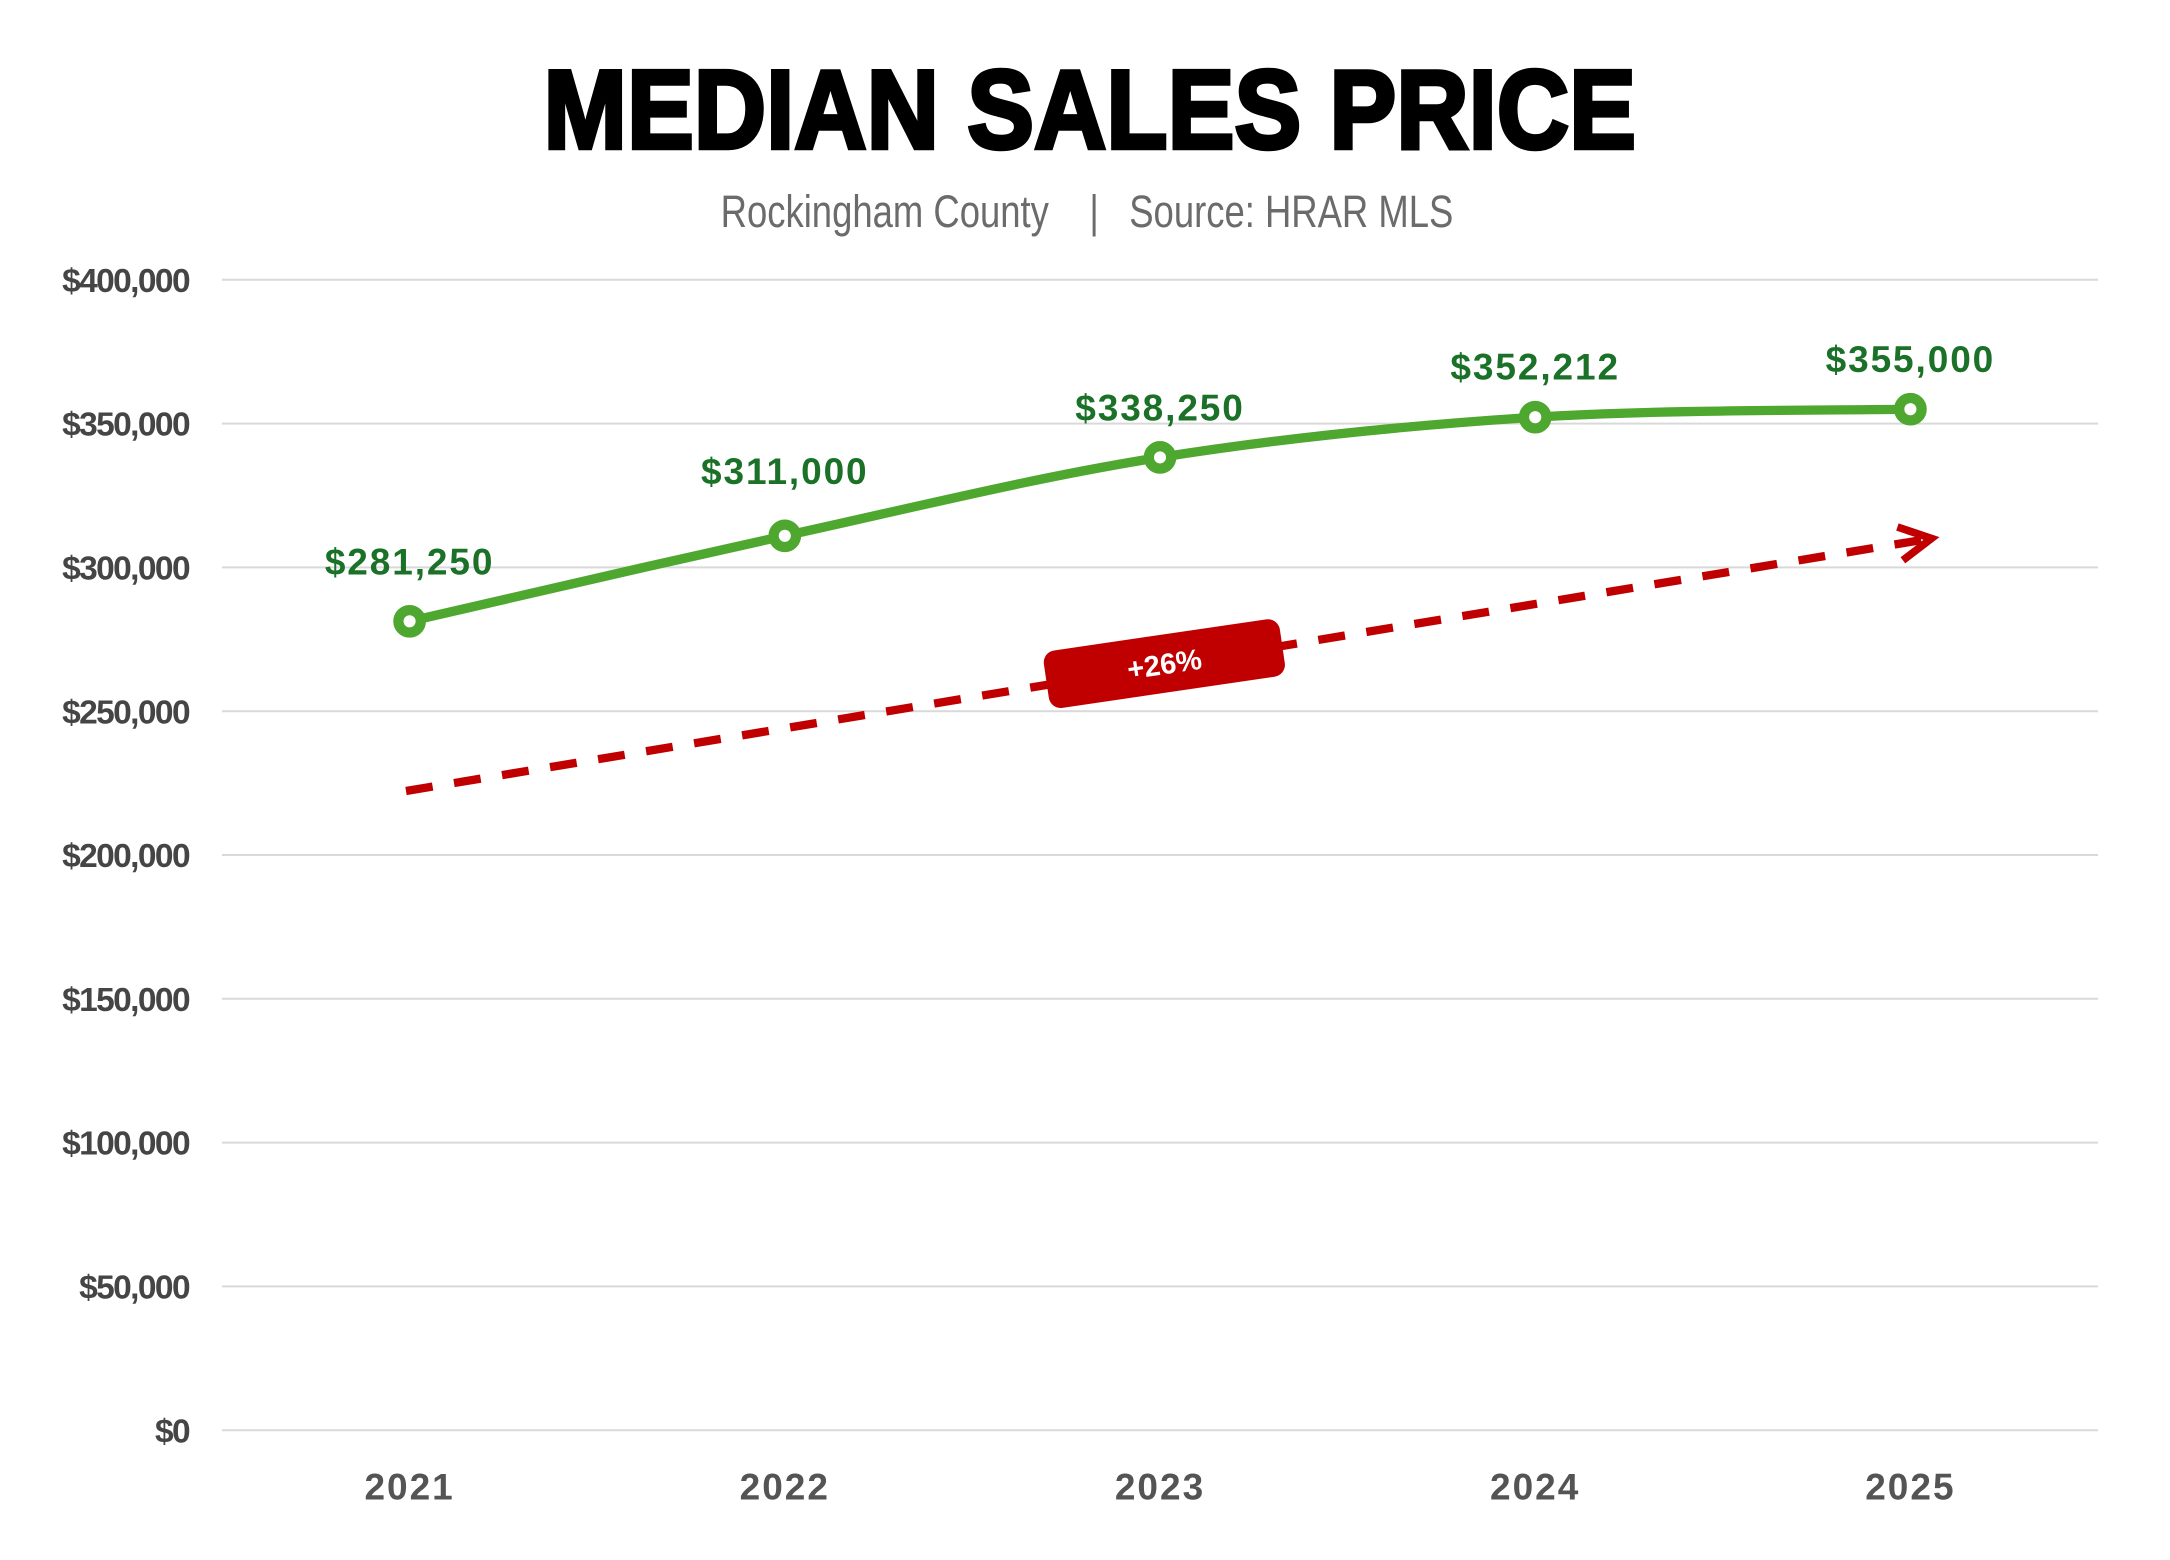 This screenshot has width=2170, height=1560. Describe the element at coordinates (1160, 1487) in the screenshot. I see `svg-text: 2023` at that location.